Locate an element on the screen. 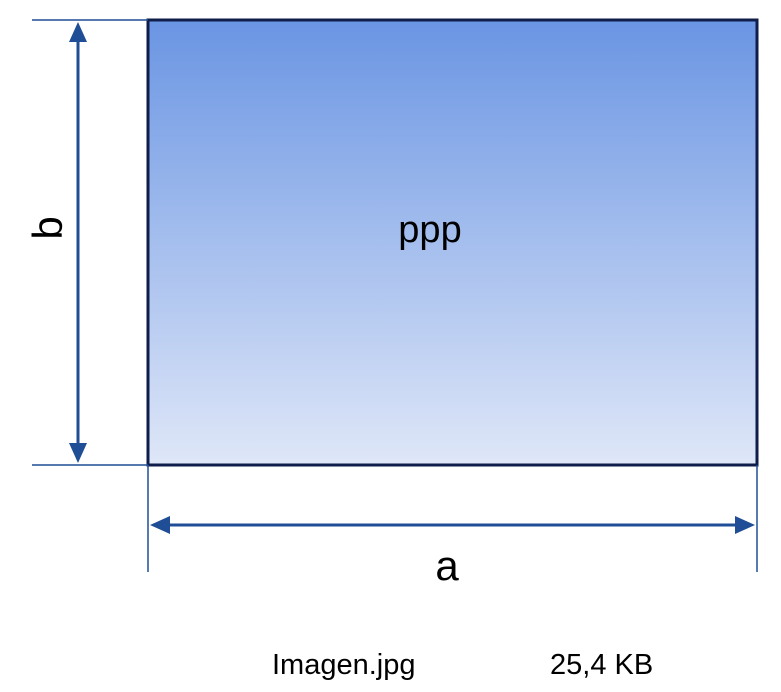 The height and width of the screenshot is (692, 781). width-dimension is located at coordinates (452, 518).